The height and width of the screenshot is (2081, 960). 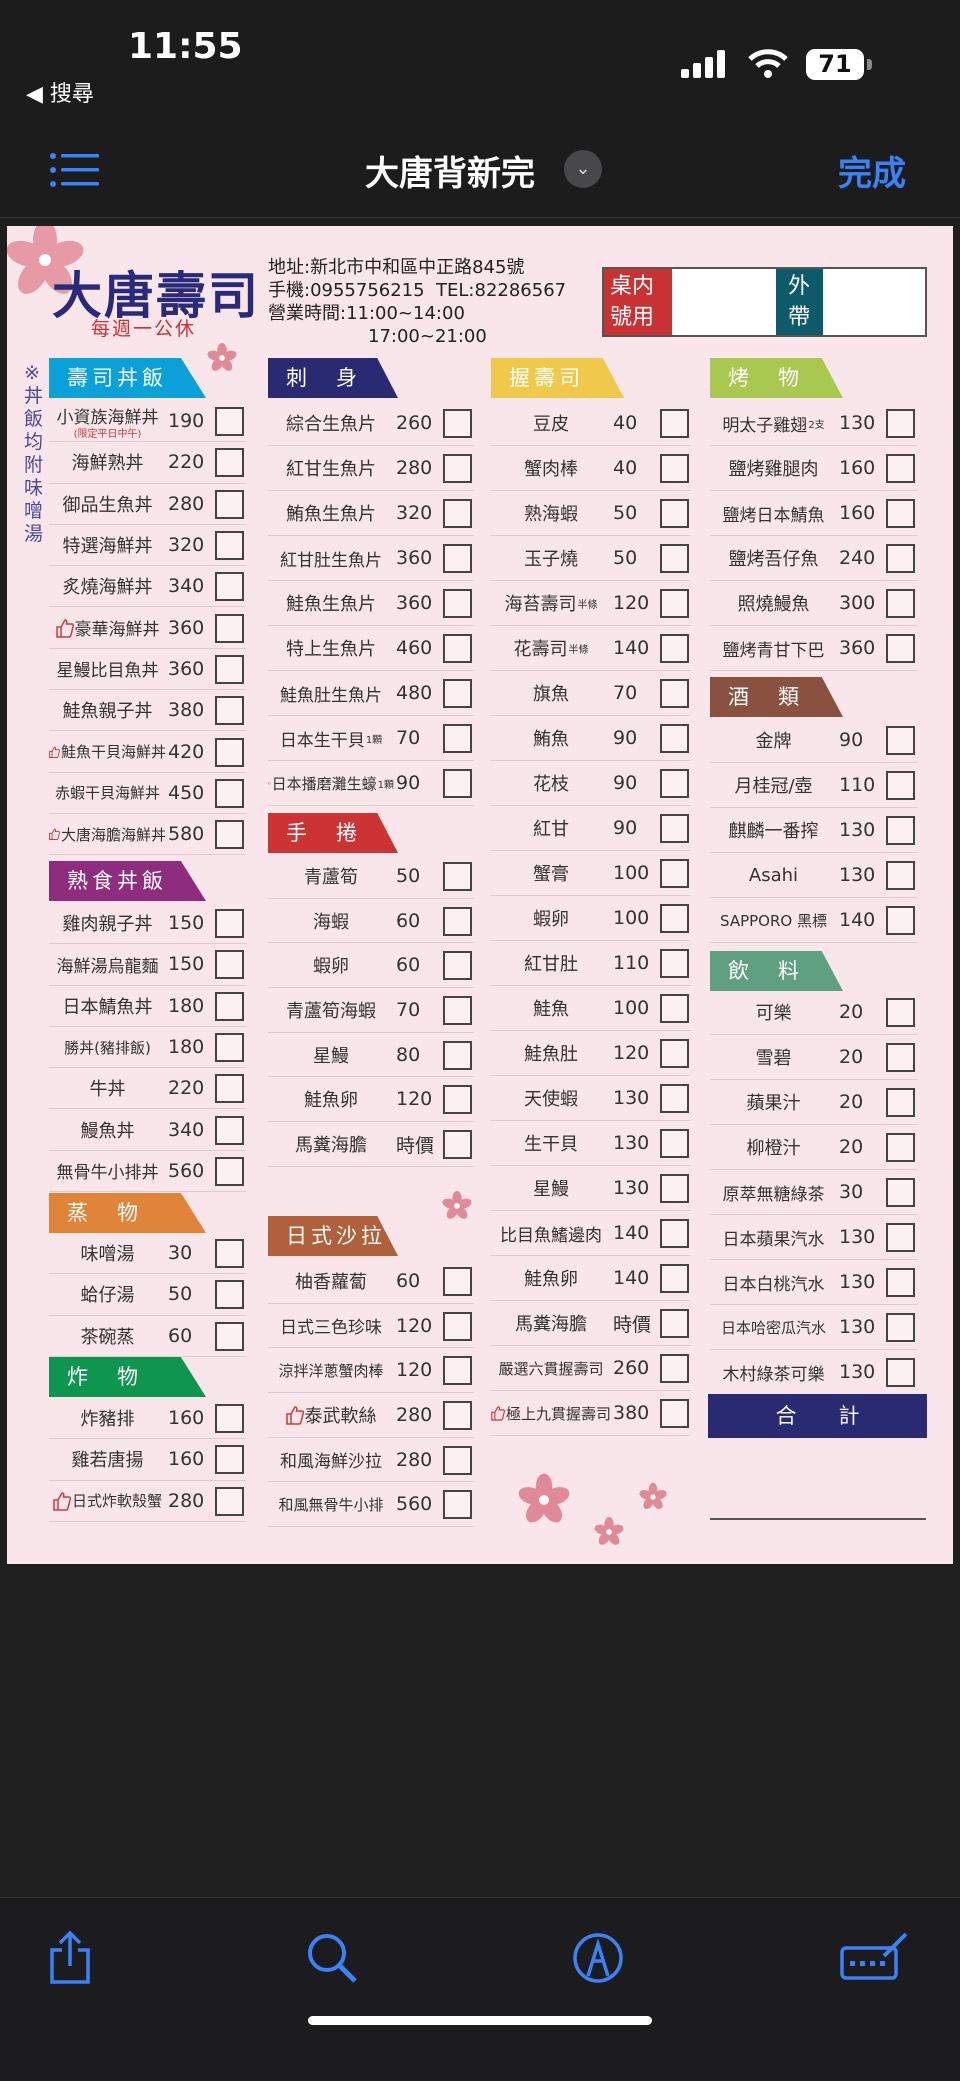 I want to click on item-name-cell: 日本播磨灘生蠔 1顆, so click(x=331, y=783).